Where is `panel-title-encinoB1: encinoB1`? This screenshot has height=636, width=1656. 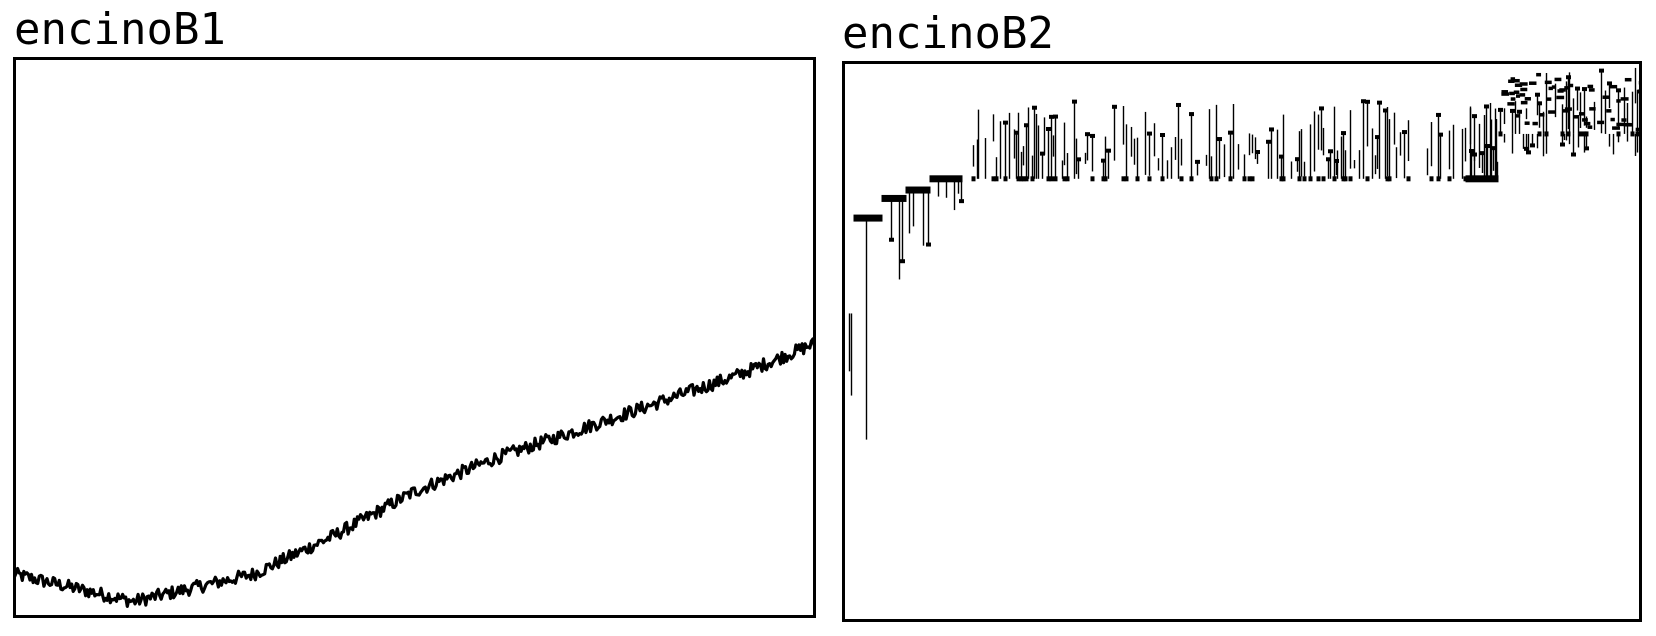
panel-title-encinoB1: encinoB1 is located at coordinates (120, 29).